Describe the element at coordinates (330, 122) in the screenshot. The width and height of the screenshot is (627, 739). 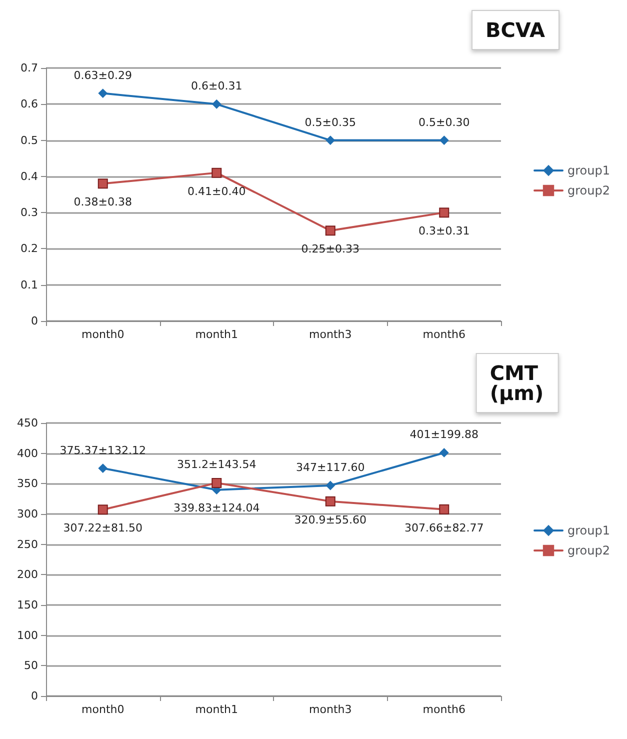
I see `data-label: 0.5±0.35` at that location.